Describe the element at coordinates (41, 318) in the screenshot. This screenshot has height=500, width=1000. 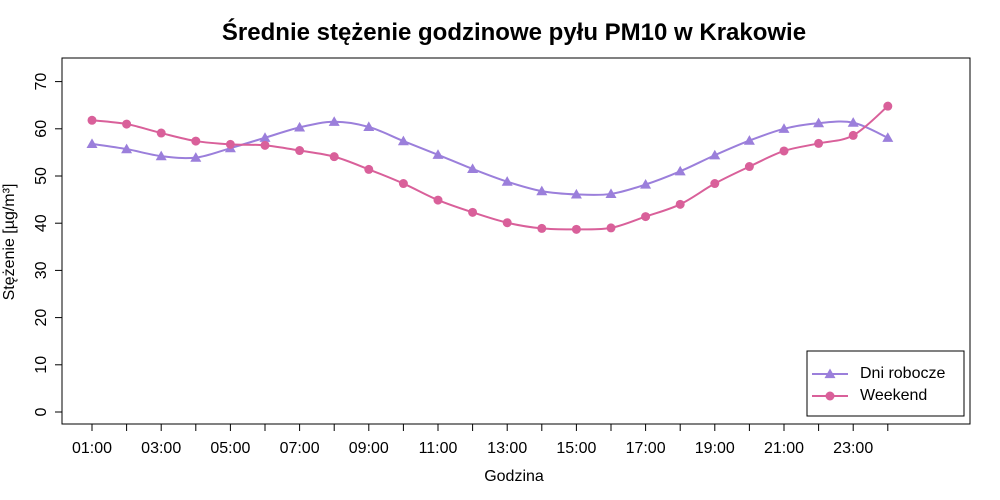
I see `y-tick-label: 20` at that location.